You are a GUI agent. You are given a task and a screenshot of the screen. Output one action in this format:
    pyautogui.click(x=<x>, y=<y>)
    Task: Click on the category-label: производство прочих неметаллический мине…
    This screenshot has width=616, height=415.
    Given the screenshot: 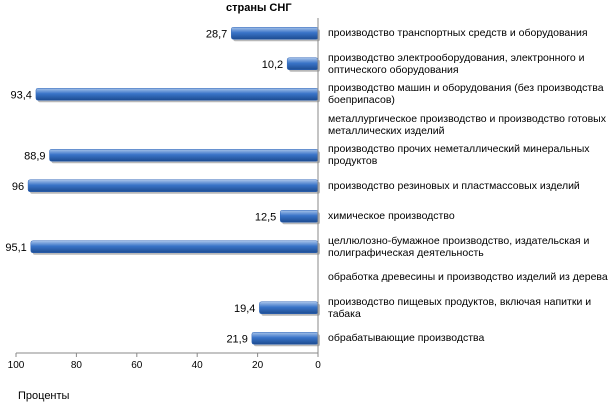 What is the action you would take?
    pyautogui.click(x=459, y=155)
    